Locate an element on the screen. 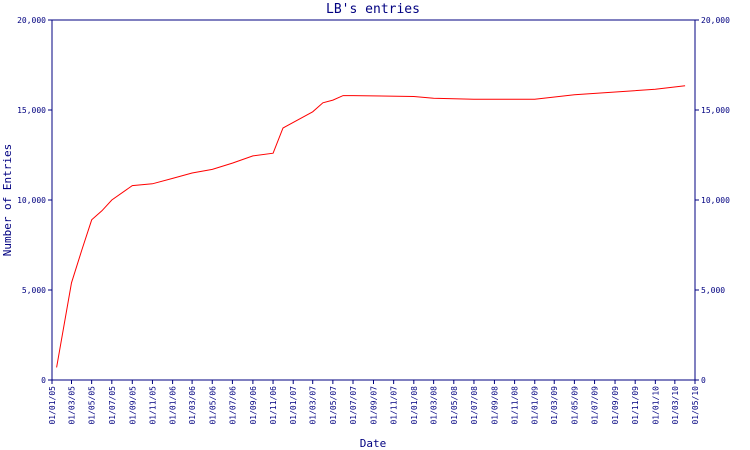 Image resolution: width=750 pixels, height=450 pixels. x-tick-label: 01/07/08 is located at coordinates (474, 405).